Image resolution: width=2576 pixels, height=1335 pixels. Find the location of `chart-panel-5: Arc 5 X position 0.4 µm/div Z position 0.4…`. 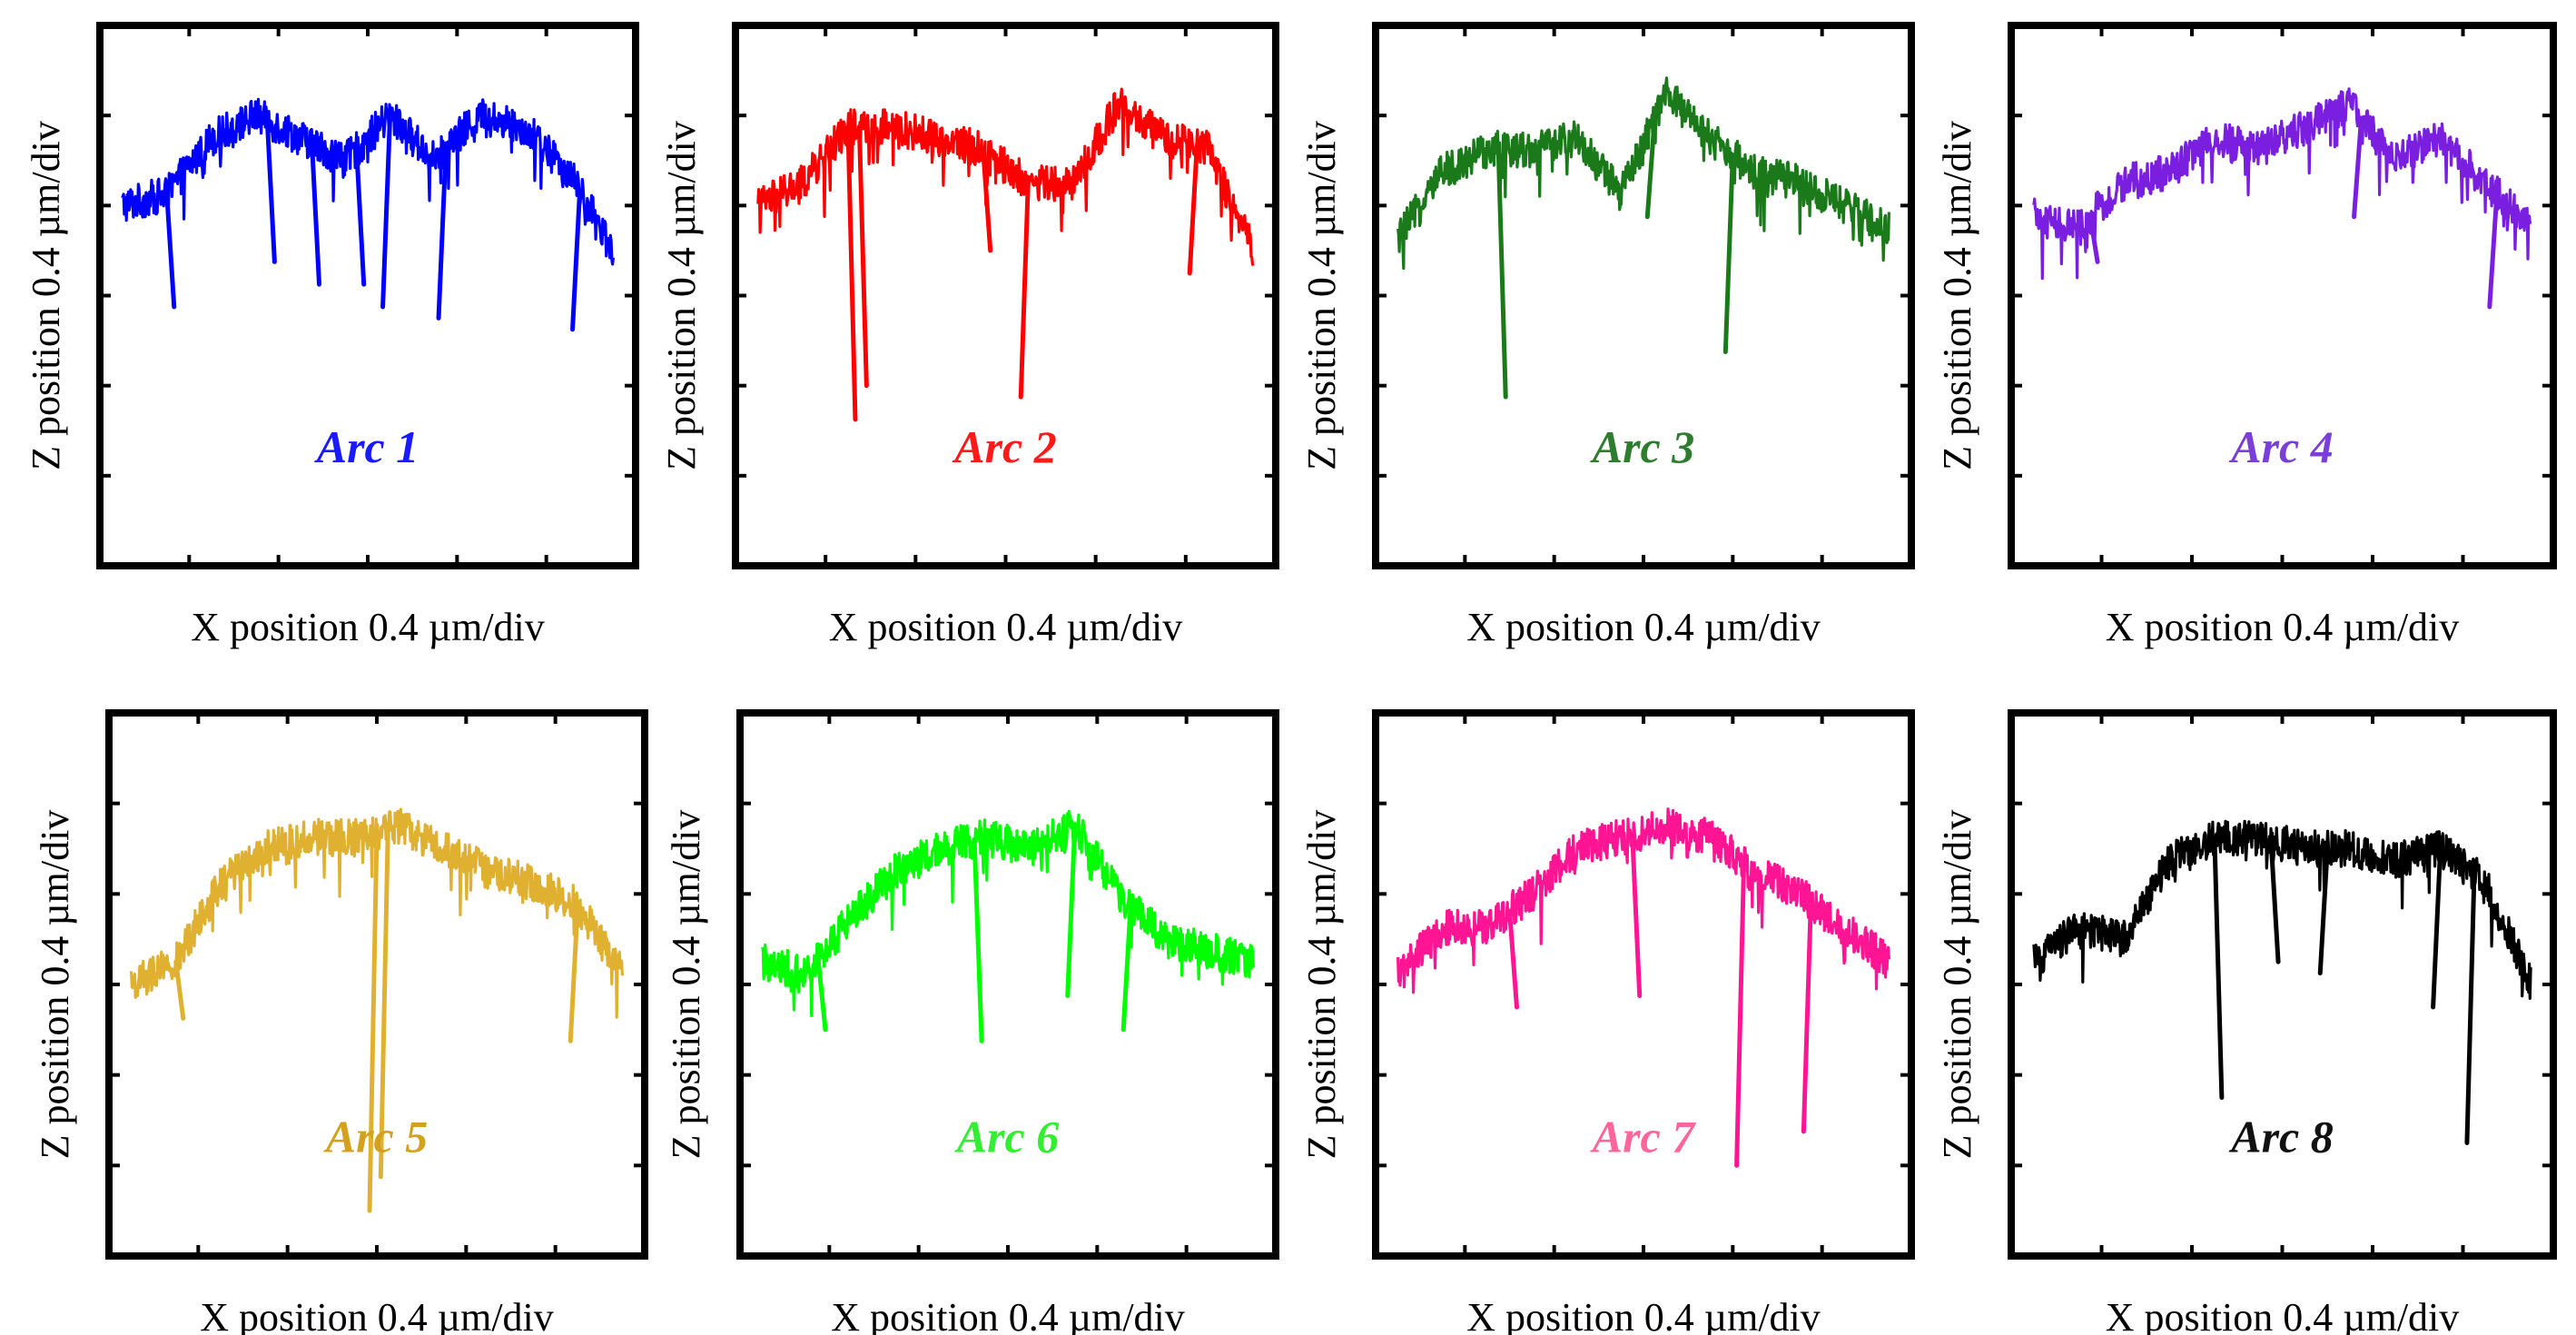

chart-panel-5: Arc 5 X position 0.4 µm/div Z position 0.4… is located at coordinates (340, 1022).